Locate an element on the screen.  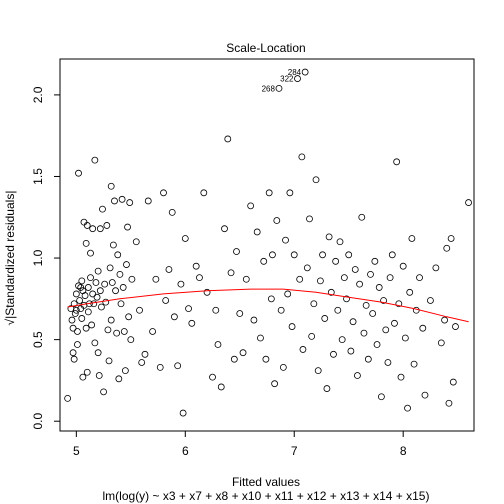
y-tick-label: 0.0 is located at coordinates (38, 421).